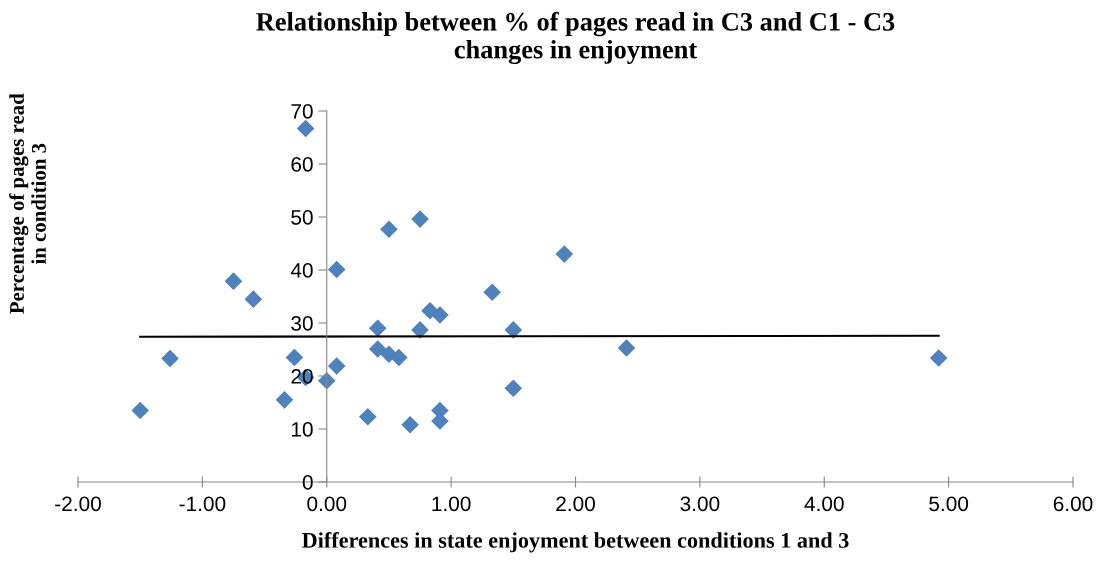  What do you see at coordinates (202, 504) in the screenshot?
I see `x-tick-label: -1.00` at bounding box center [202, 504].